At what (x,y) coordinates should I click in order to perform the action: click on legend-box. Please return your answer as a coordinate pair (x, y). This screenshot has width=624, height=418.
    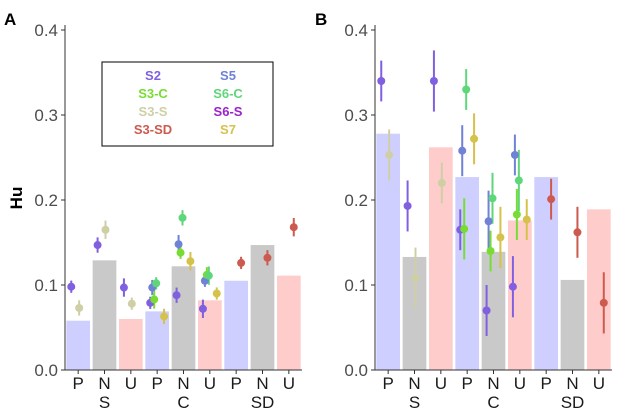
    Looking at the image, I should click on (187, 104).